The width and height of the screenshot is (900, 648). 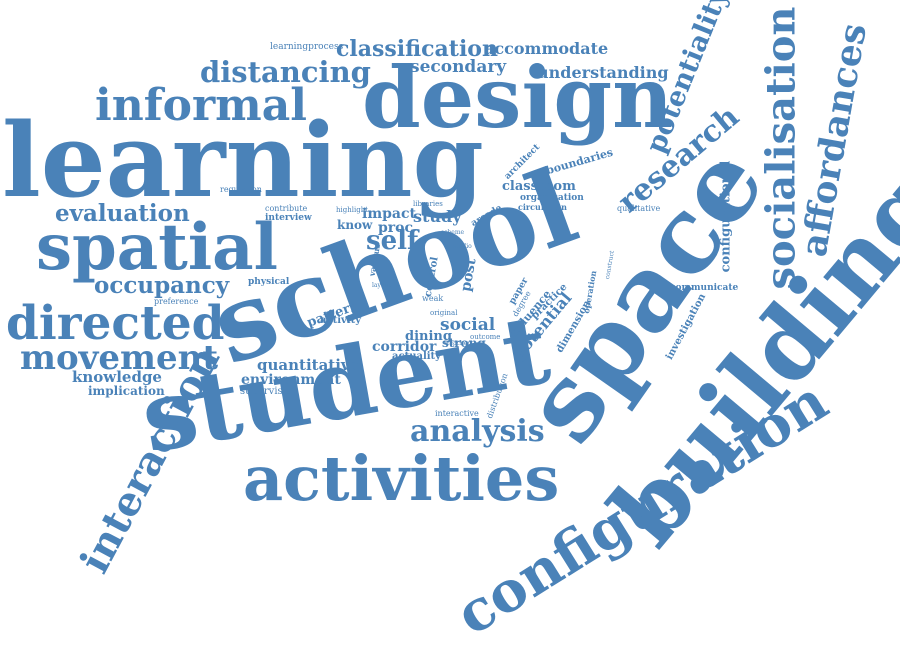 I want to click on word-spatial: spatial, so click(x=157, y=247).